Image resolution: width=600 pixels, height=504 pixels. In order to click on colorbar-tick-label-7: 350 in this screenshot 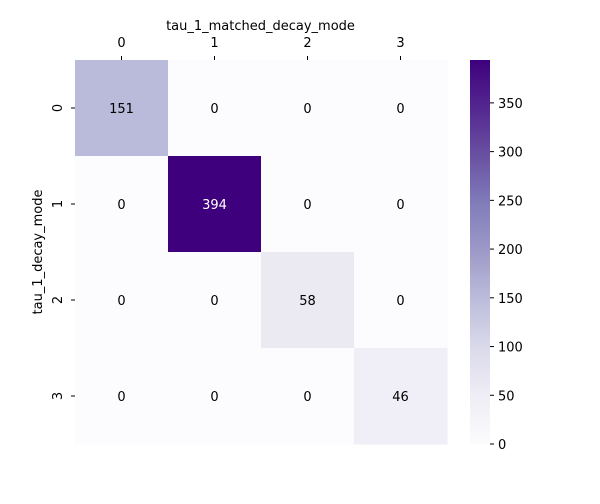, I will do `click(510, 104)`.